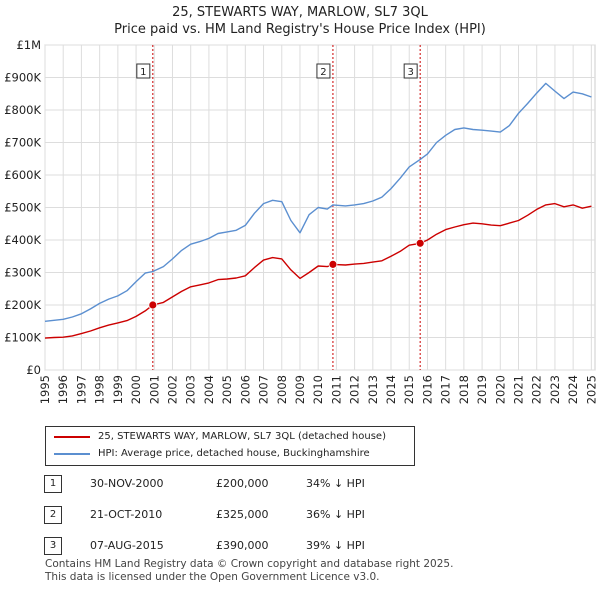  What do you see at coordinates (335, 545) in the screenshot?
I see `transaction-hpi-diff: 39% ↓ HPI` at bounding box center [335, 545].